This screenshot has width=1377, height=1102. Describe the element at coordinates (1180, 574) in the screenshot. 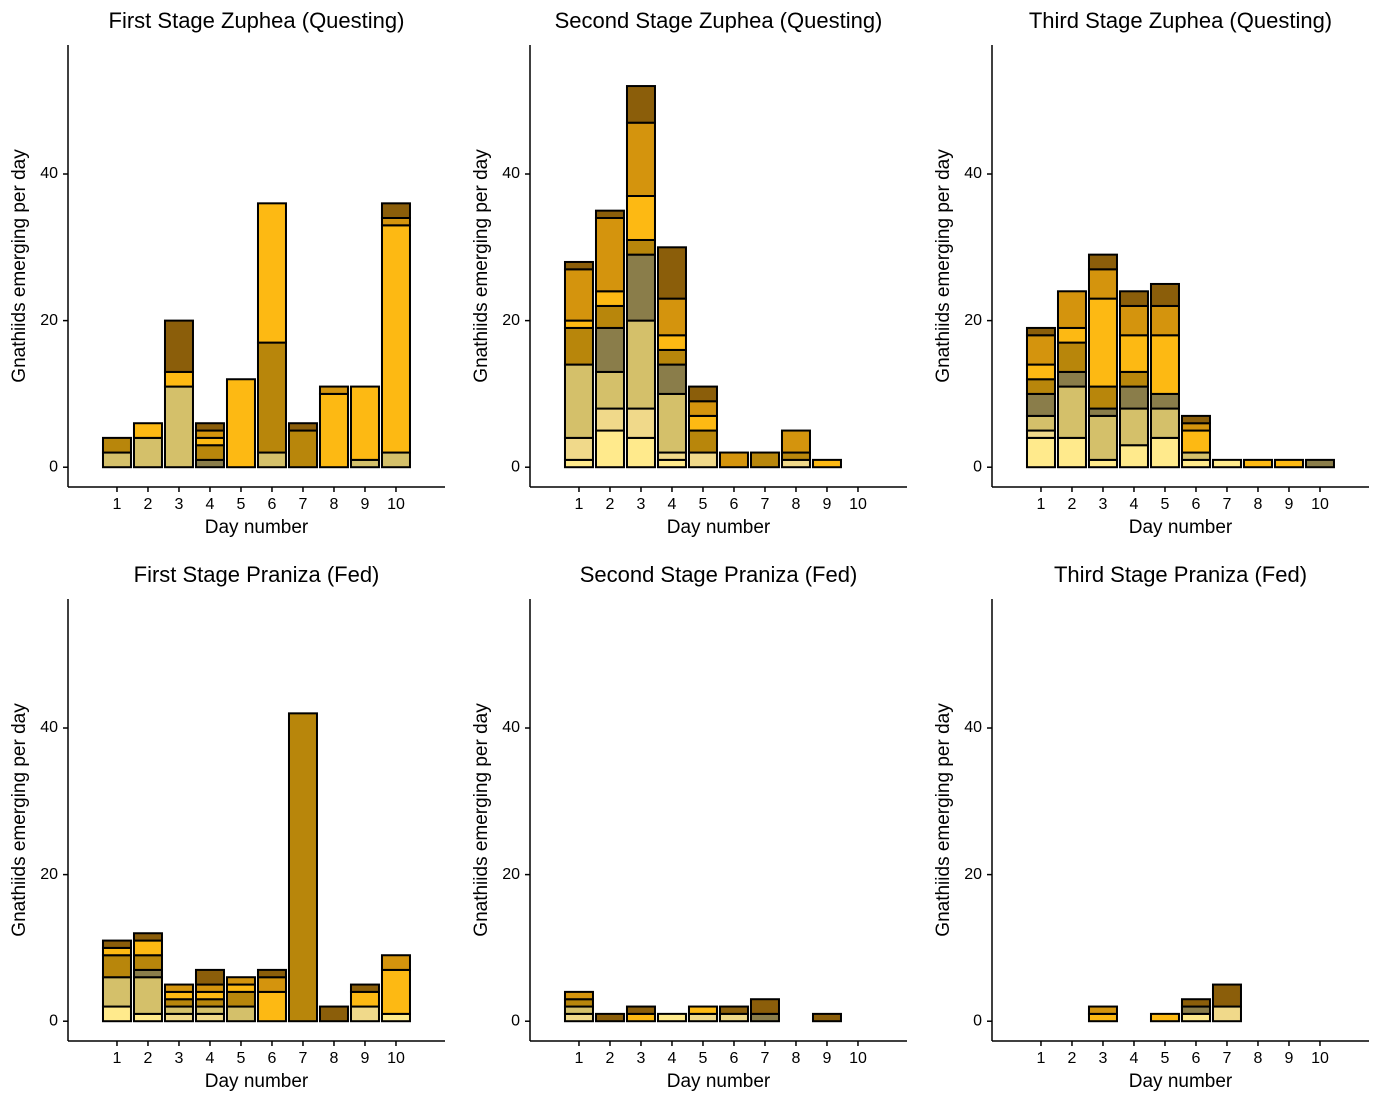

I see `panel-title: Third Stage Praniza (Fed)` at that location.